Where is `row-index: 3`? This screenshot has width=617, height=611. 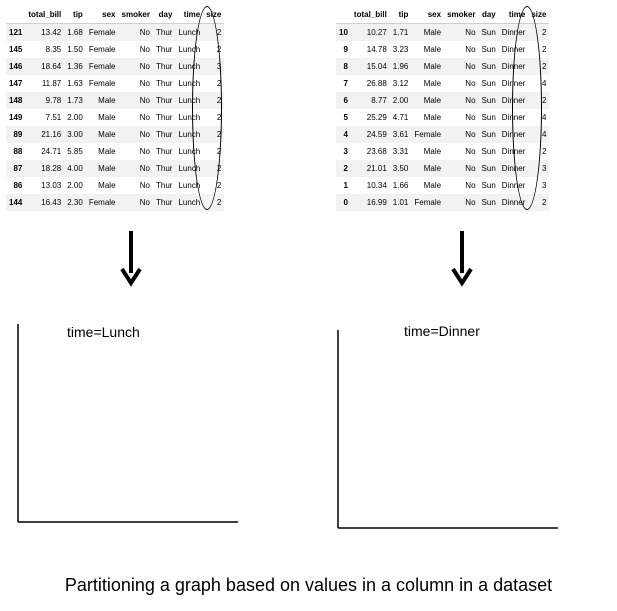 row-index: 3 is located at coordinates (345, 151).